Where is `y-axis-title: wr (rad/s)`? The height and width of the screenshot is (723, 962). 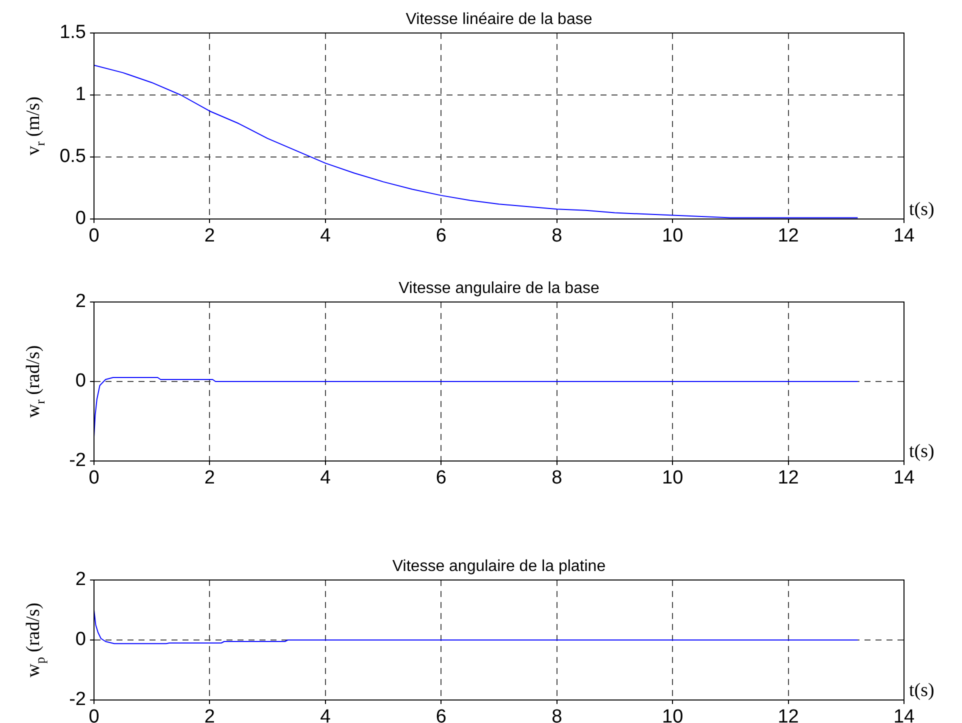 y-axis-title: wr (rad/s) is located at coordinates (35, 381).